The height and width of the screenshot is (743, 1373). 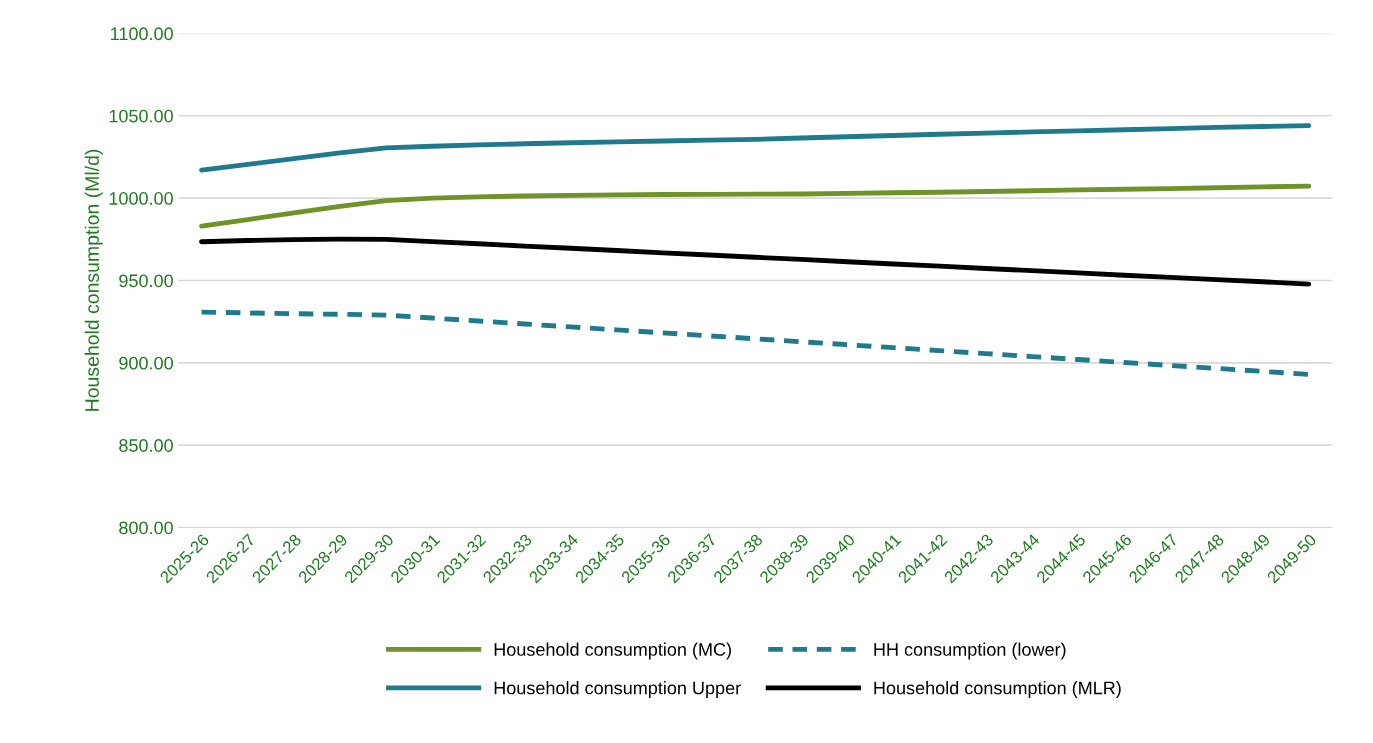 I want to click on legend-label: Household consumption (MC), so click(x=612, y=651).